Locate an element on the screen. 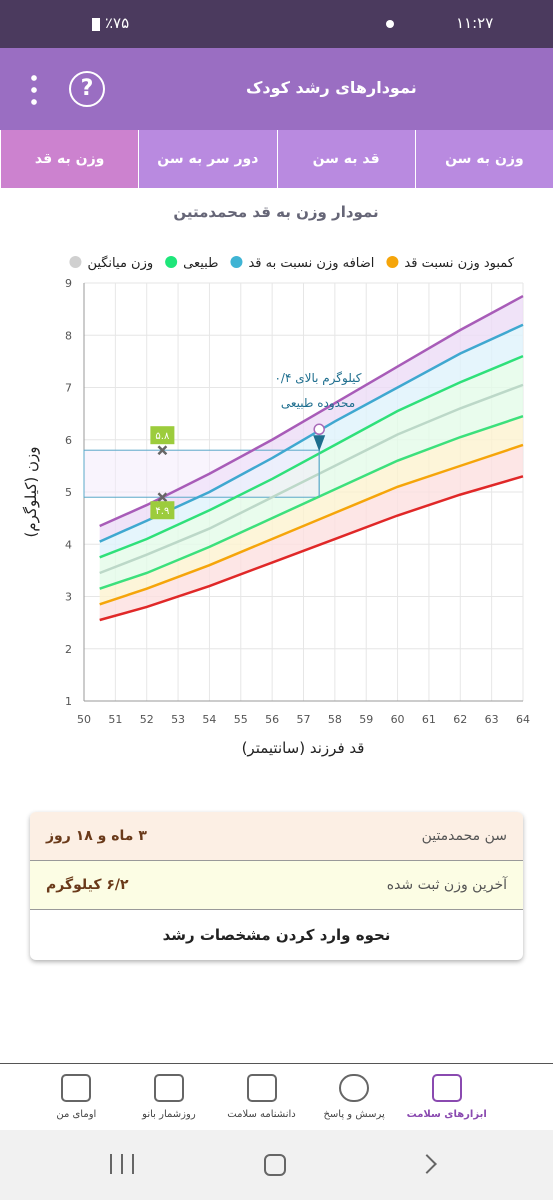 The height and width of the screenshot is (1200, 553). back-button is located at coordinates (427, 1164).